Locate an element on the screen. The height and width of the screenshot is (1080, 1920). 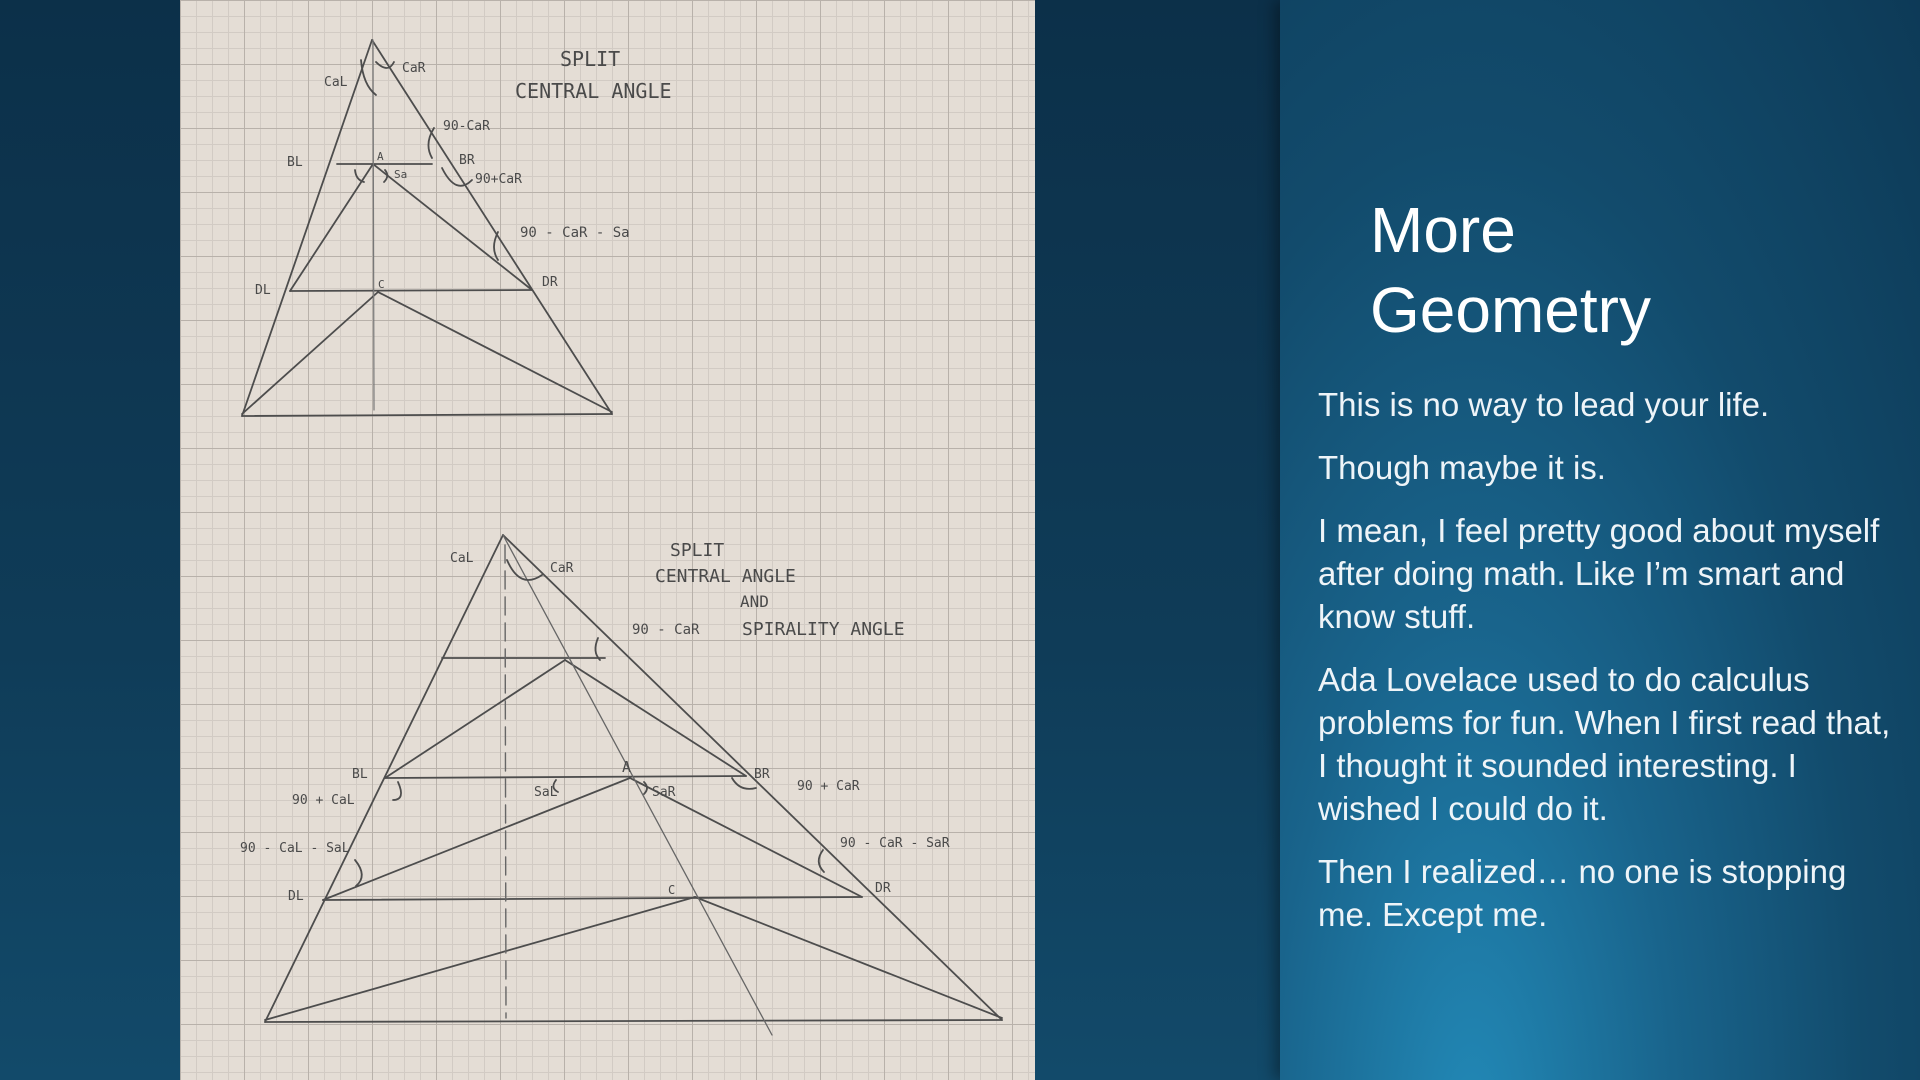
top-label-ang2: 90+CaR is located at coordinates (498, 179).